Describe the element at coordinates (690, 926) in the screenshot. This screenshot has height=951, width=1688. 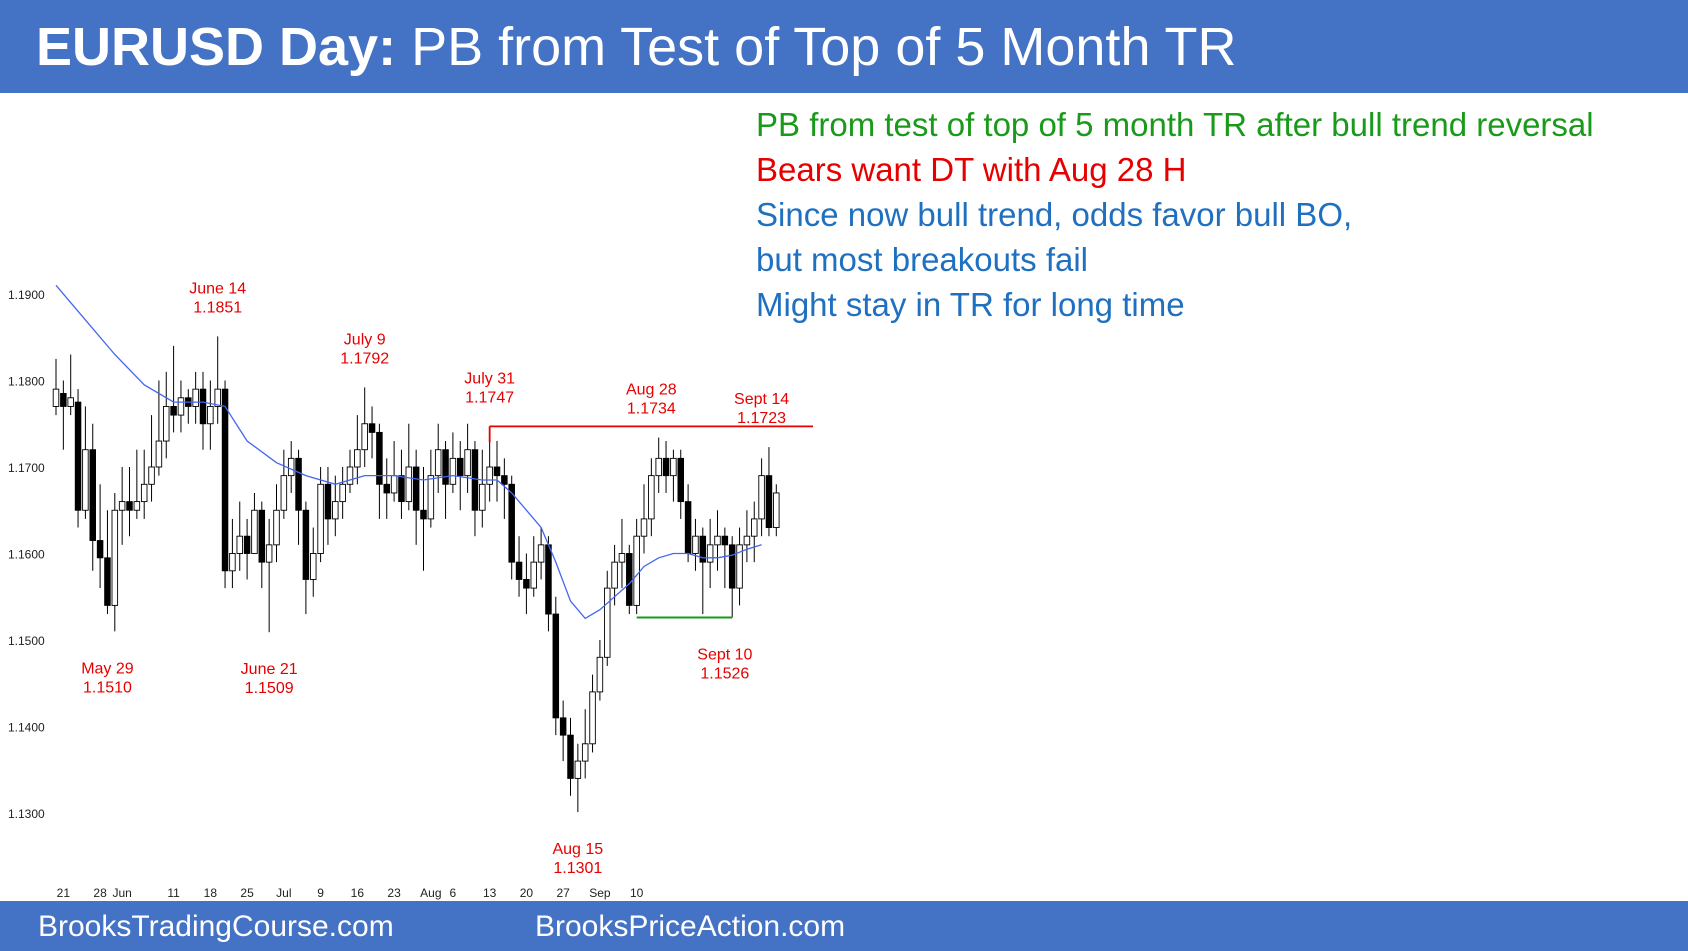
I see `footer-right-link: BrooksPriceAction.com` at that location.